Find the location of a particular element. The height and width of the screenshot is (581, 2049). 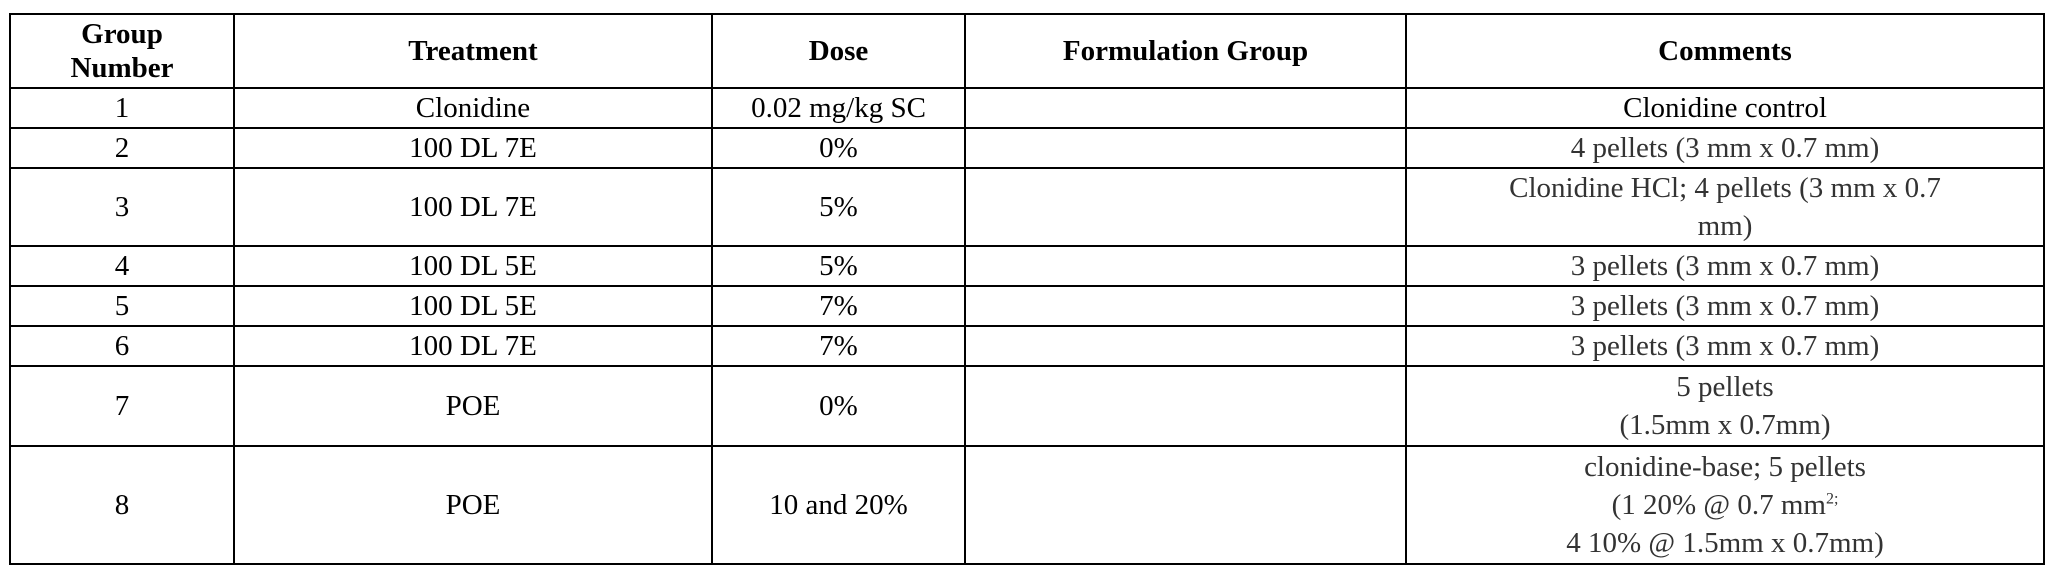

comments-cell: 5 pellets (1.5mm x 0.7mm) is located at coordinates (1725, 406).